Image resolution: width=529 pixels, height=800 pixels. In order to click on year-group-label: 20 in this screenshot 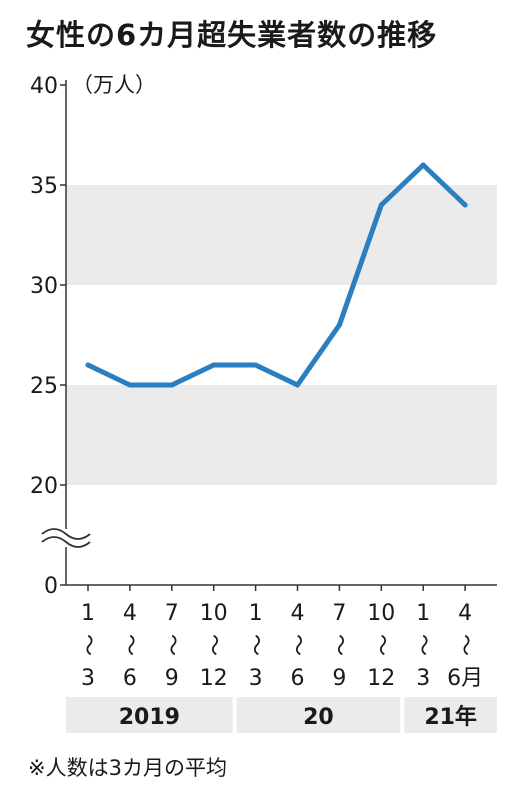, I will do `click(318, 717)`.